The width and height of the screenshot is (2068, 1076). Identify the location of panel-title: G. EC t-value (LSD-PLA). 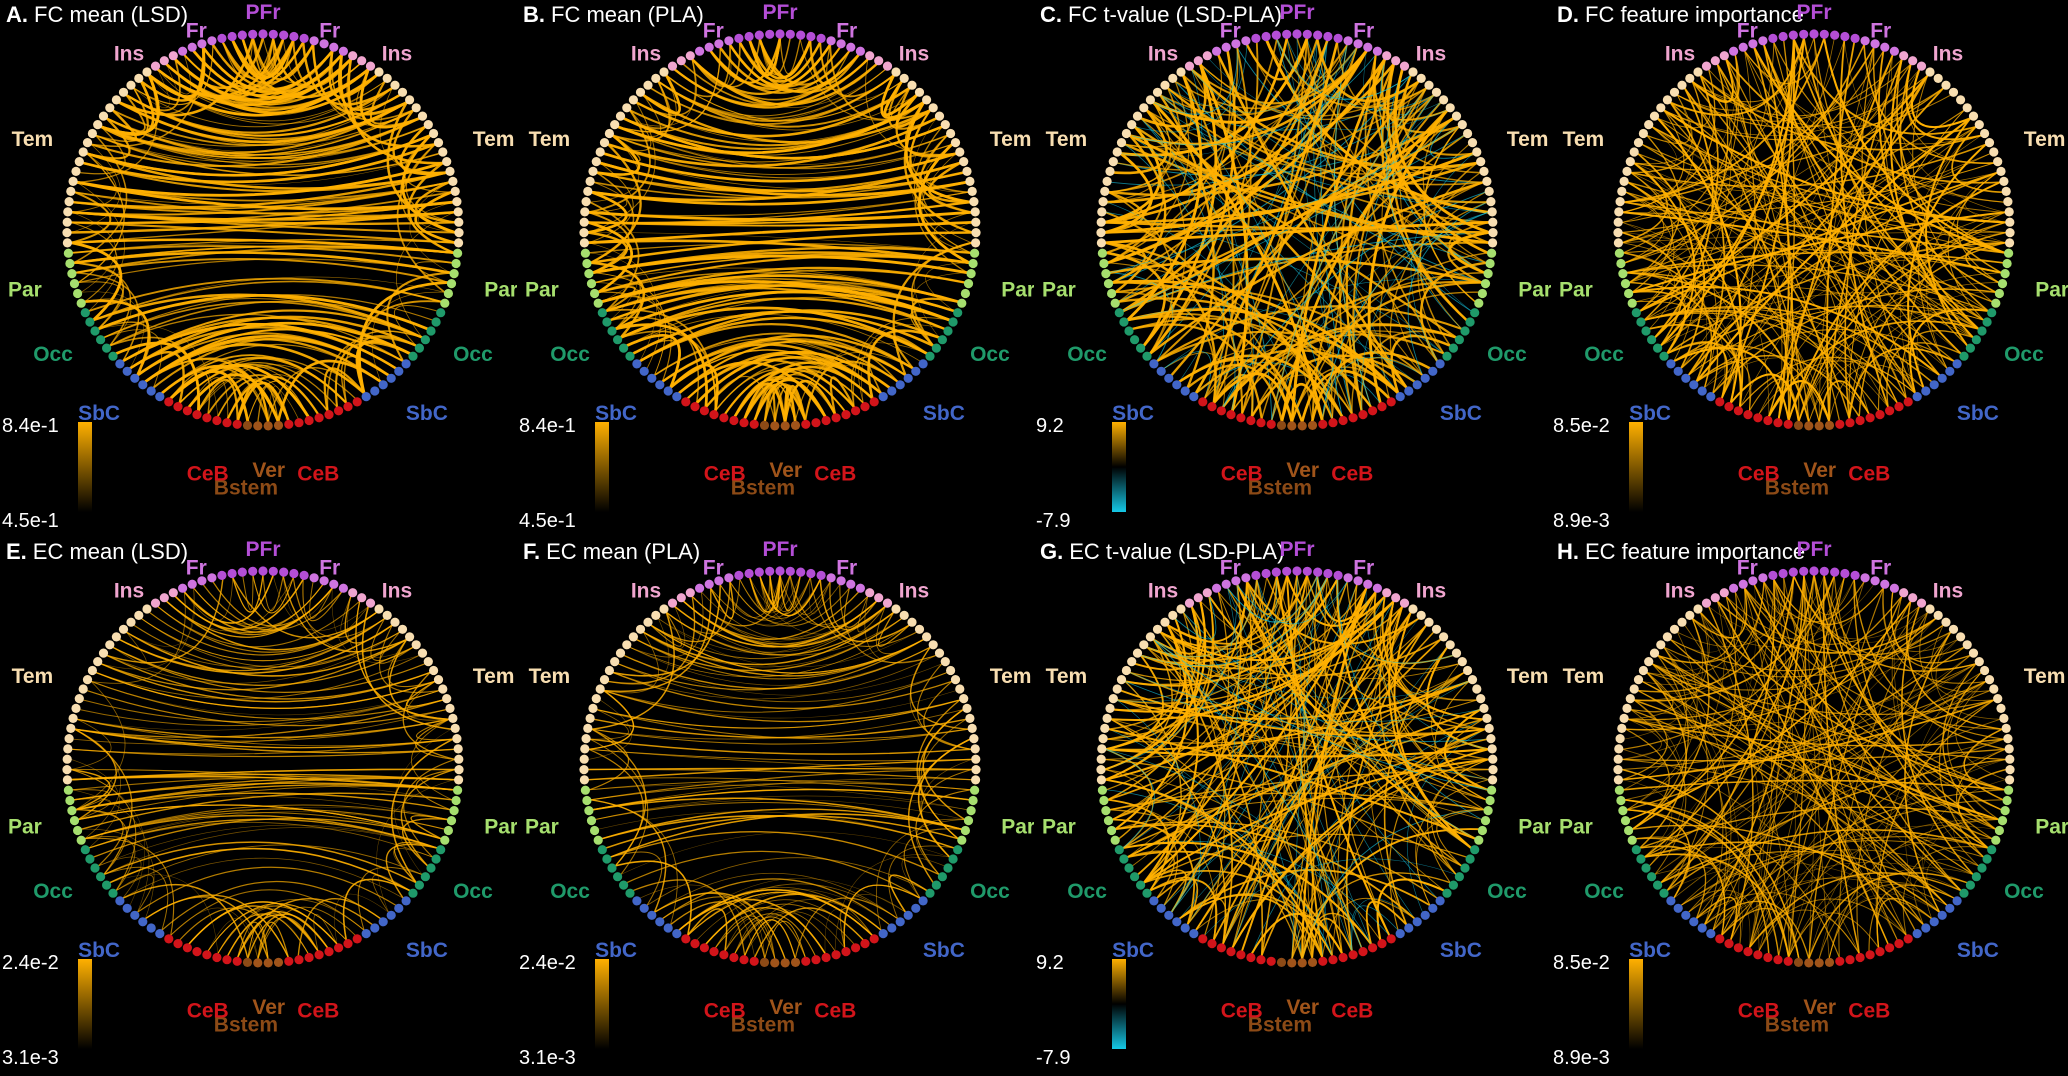
(1162, 552).